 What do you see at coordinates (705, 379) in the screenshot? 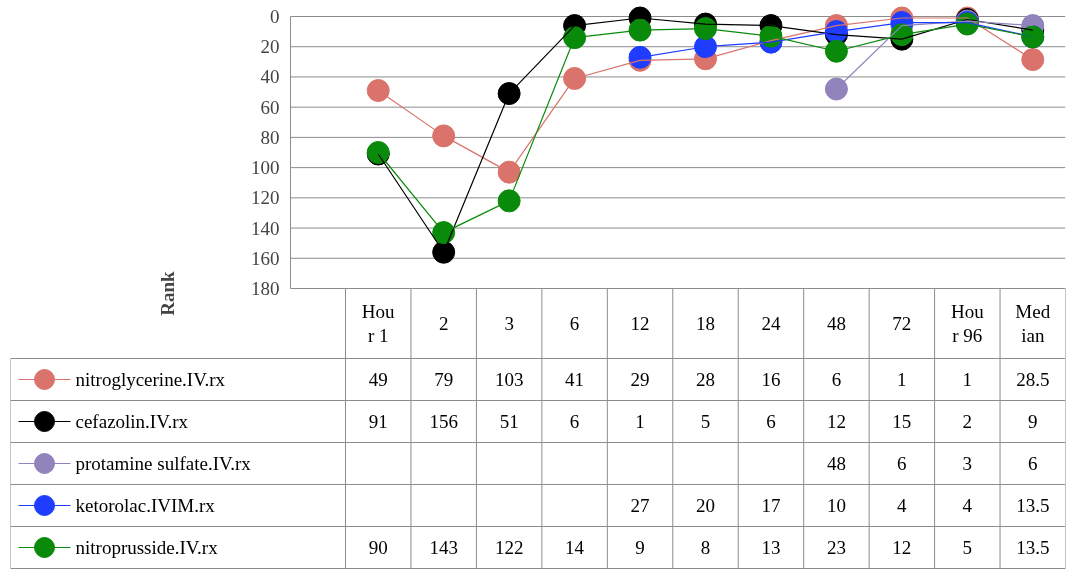
I see `data-label: 28` at bounding box center [705, 379].